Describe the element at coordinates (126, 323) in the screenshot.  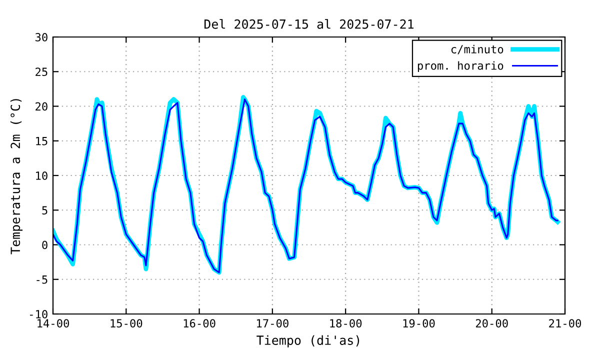
I see `x-tick-label: 15-00` at that location.